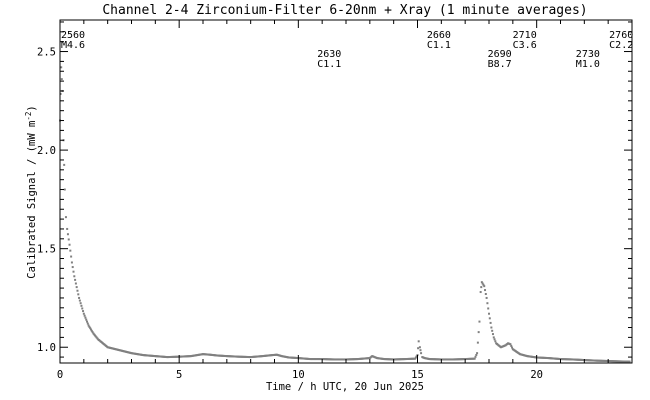 This screenshot has width=650, height=400. Describe the element at coordinates (500, 64) in the screenshot. I see `flare-class-label: B8.7` at that location.